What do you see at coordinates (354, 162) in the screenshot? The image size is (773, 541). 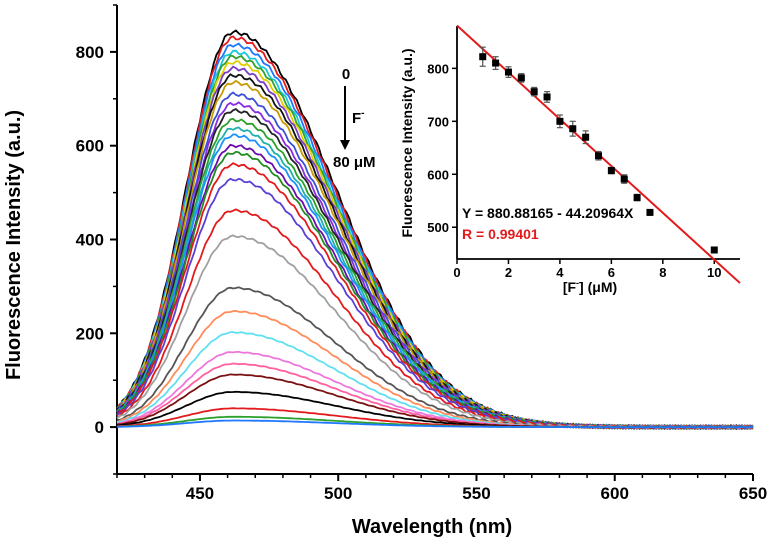 I see `annotation-end: 80 μM` at bounding box center [354, 162].